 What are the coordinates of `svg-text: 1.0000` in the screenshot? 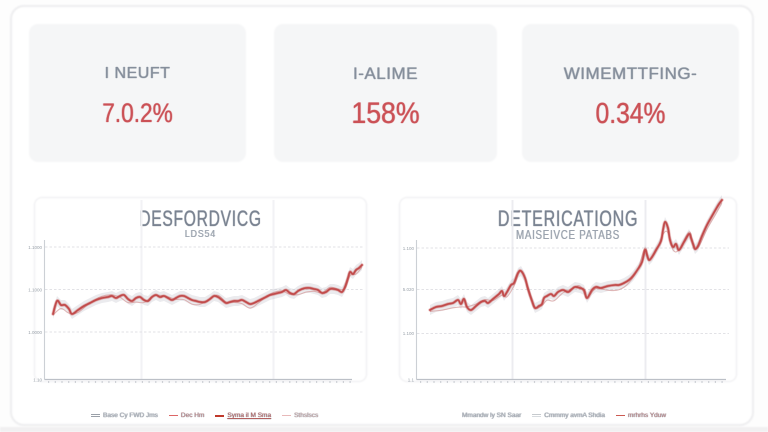 It's located at (35, 332).